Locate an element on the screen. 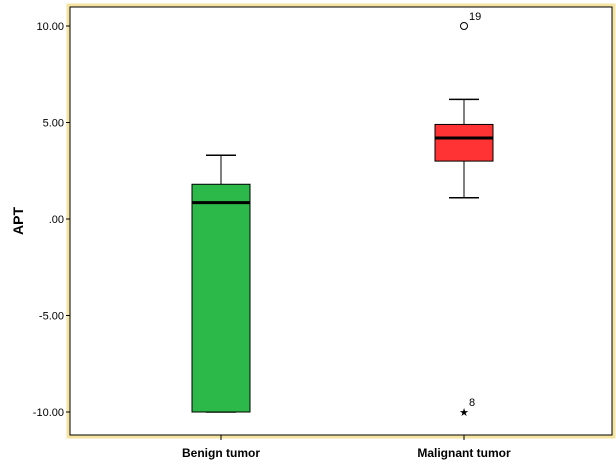 Image resolution: width=616 pixels, height=466 pixels. y-tick-label: -5.00 is located at coordinates (51, 317).